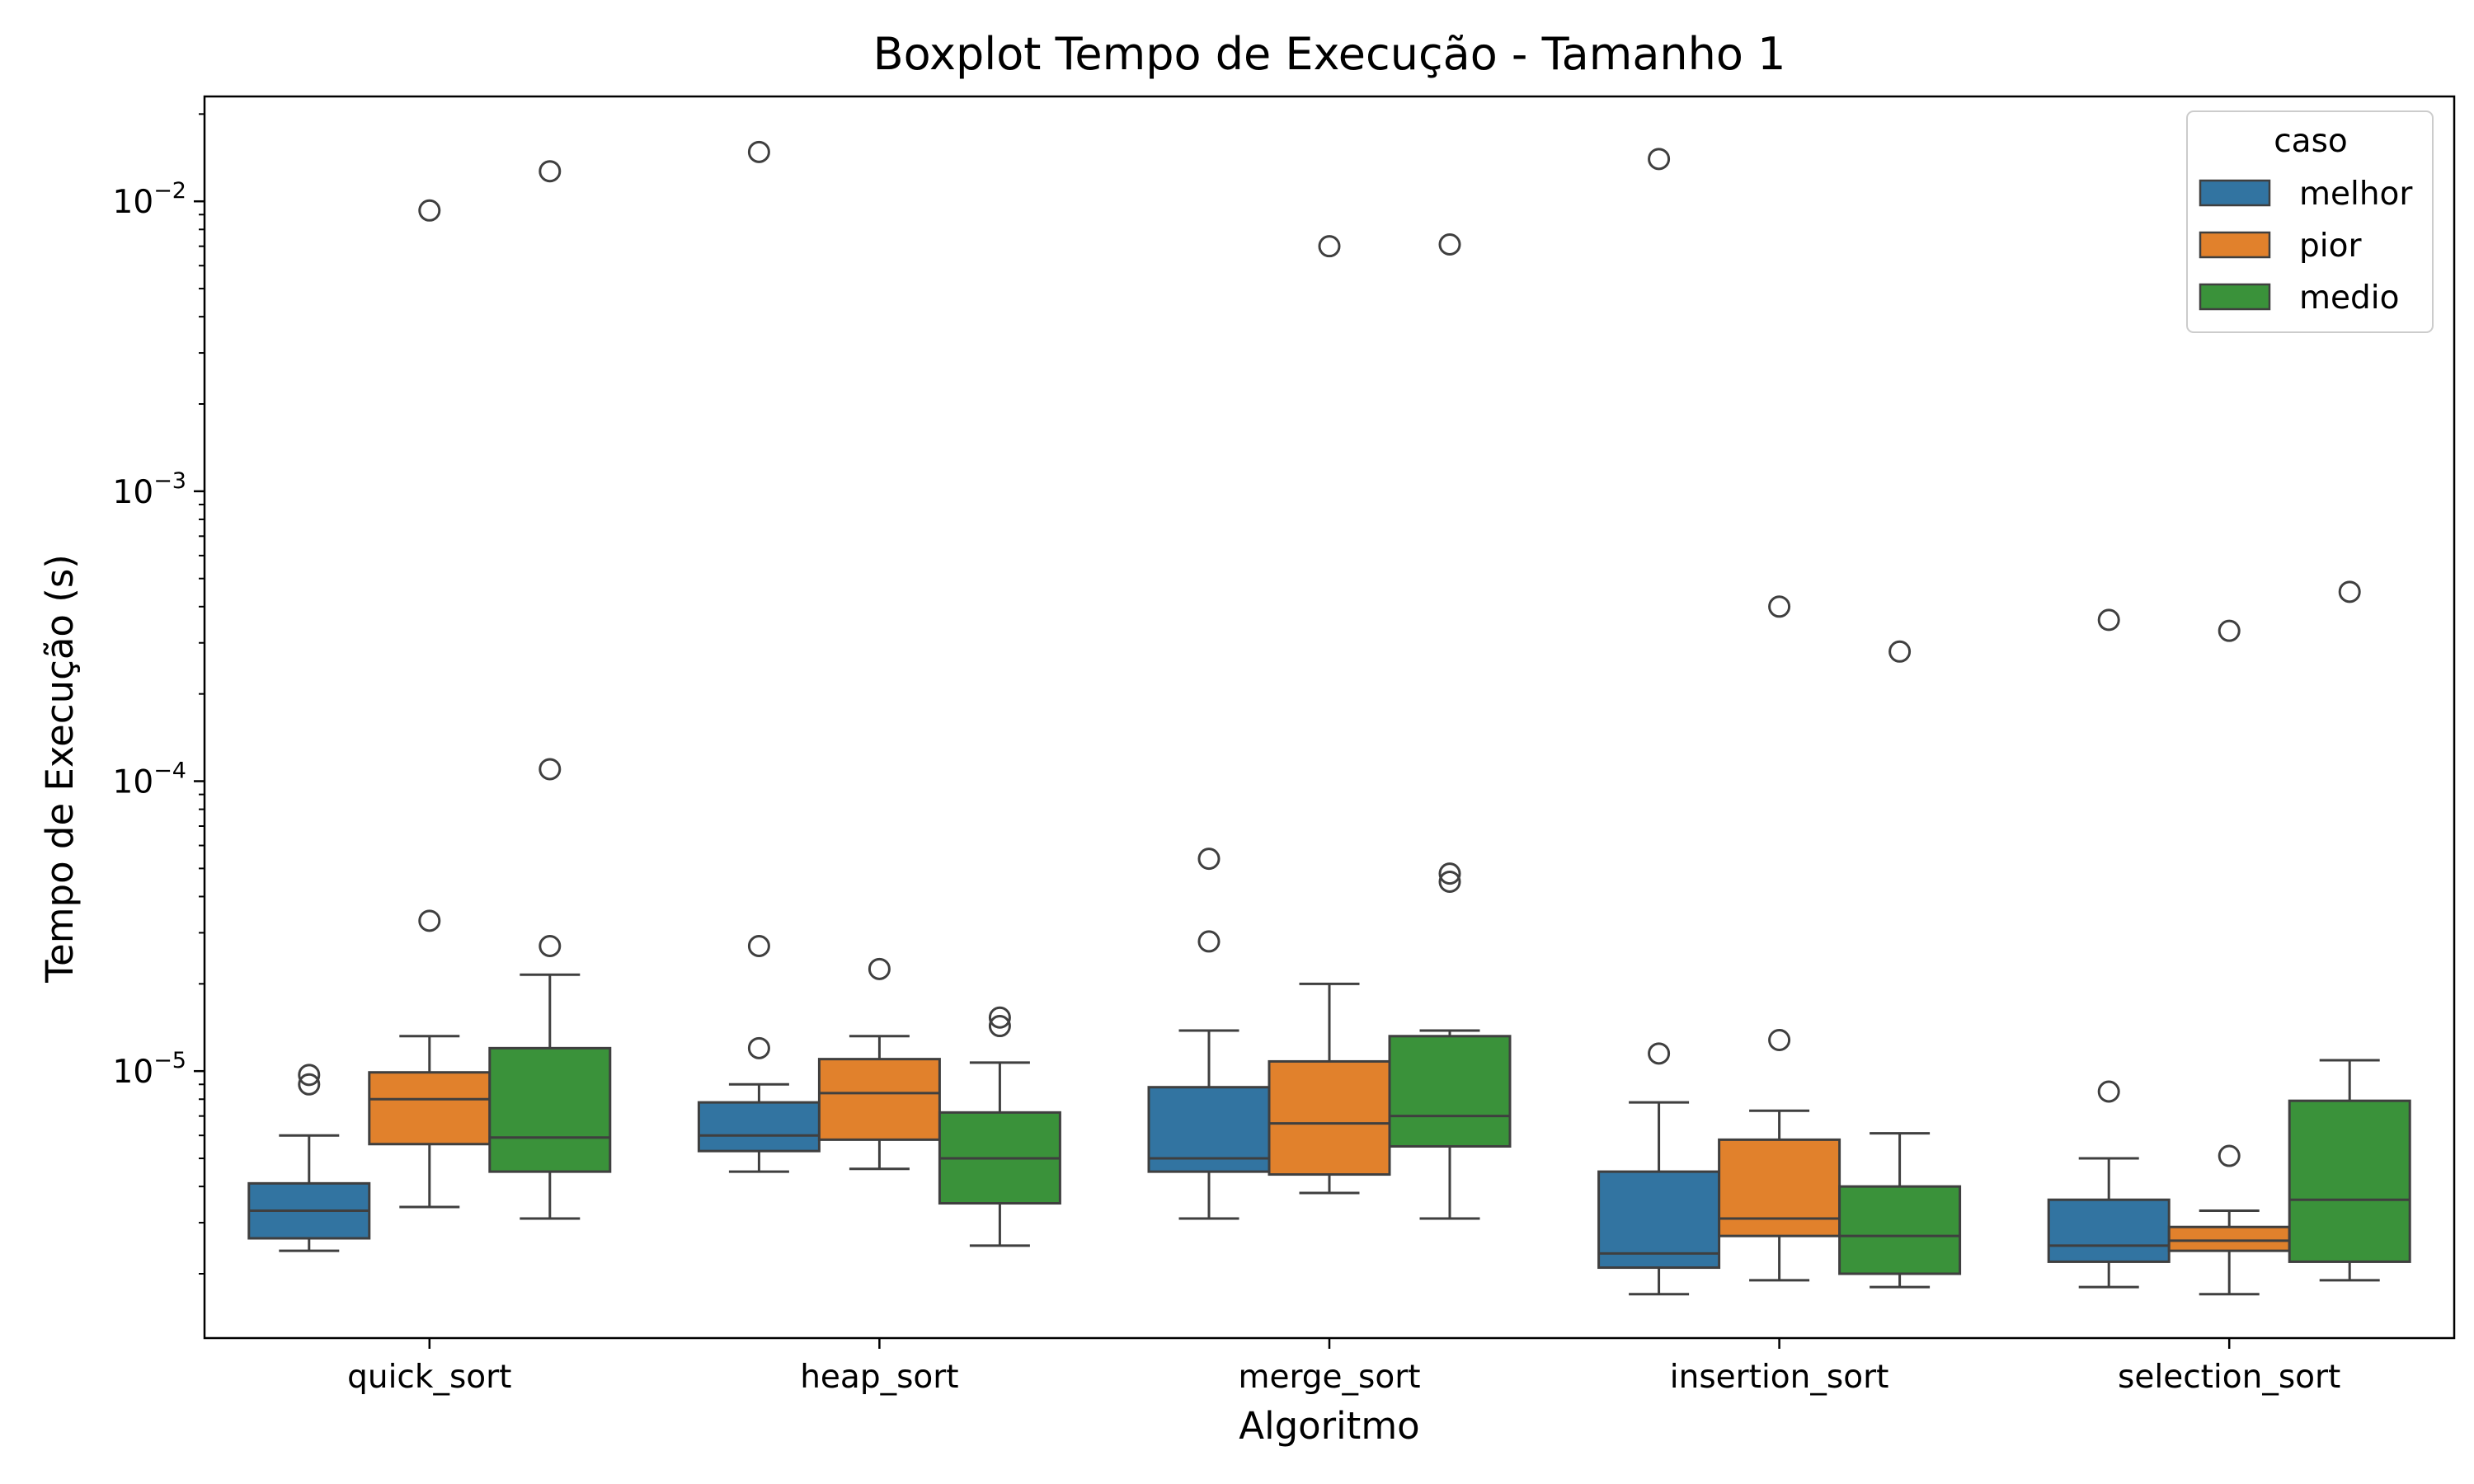 The width and height of the screenshot is (2474, 1484). I want to click on box-pior-merge_sort, so click(1329, 715).